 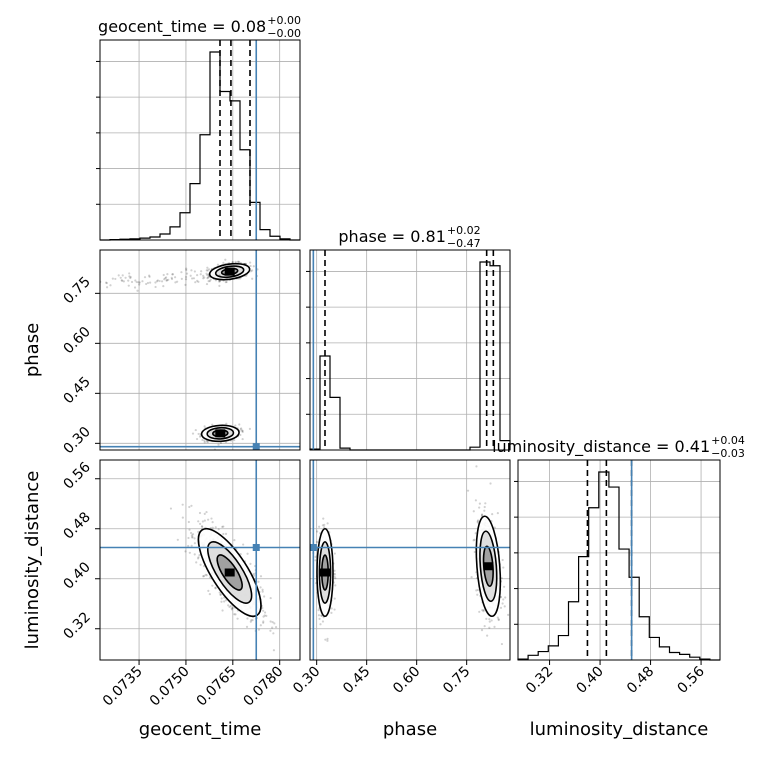 What do you see at coordinates (200, 350) in the screenshot?
I see `scatter-geocent_time-phase-points` at bounding box center [200, 350].